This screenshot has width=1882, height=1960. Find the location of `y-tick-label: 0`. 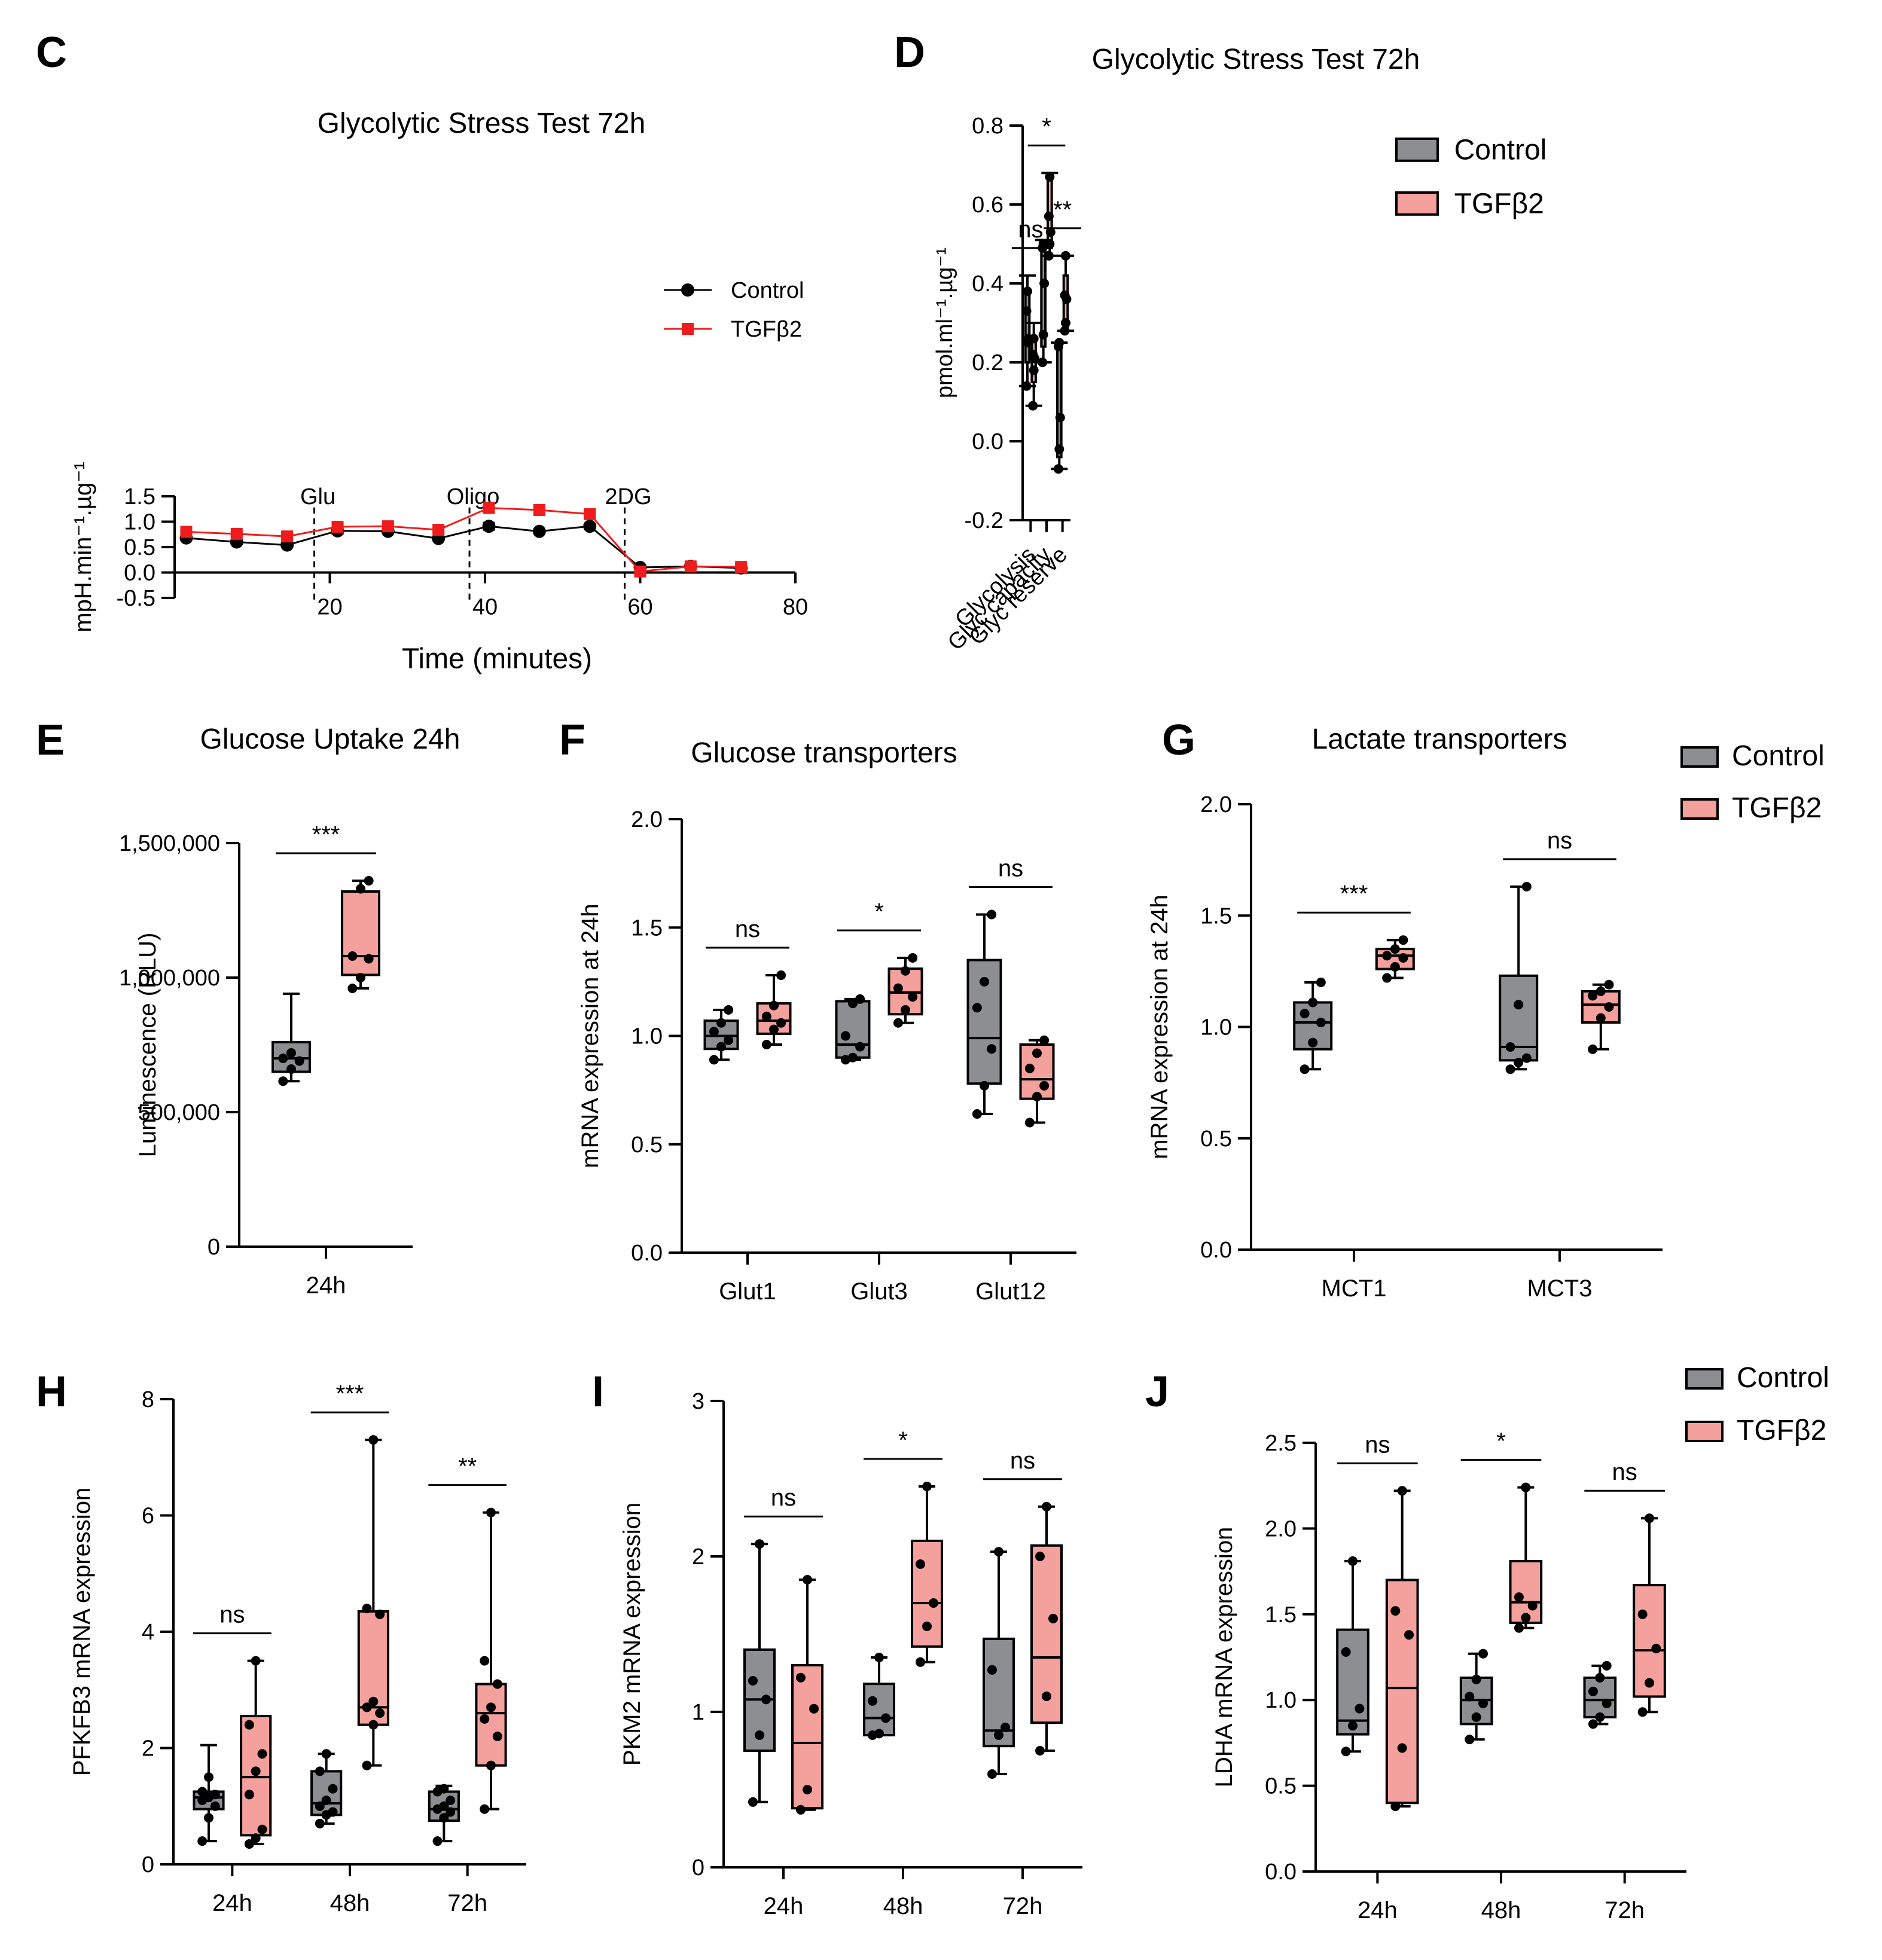

y-tick-label: 0 is located at coordinates (698, 1867).